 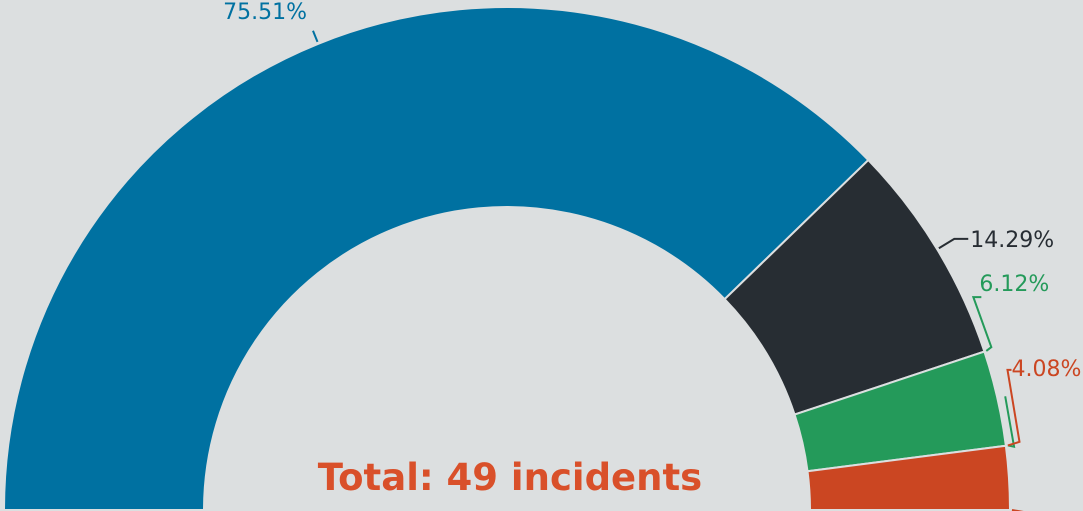 What do you see at coordinates (1014, 284) in the screenshot?
I see `data-label-3: 6.12%` at bounding box center [1014, 284].